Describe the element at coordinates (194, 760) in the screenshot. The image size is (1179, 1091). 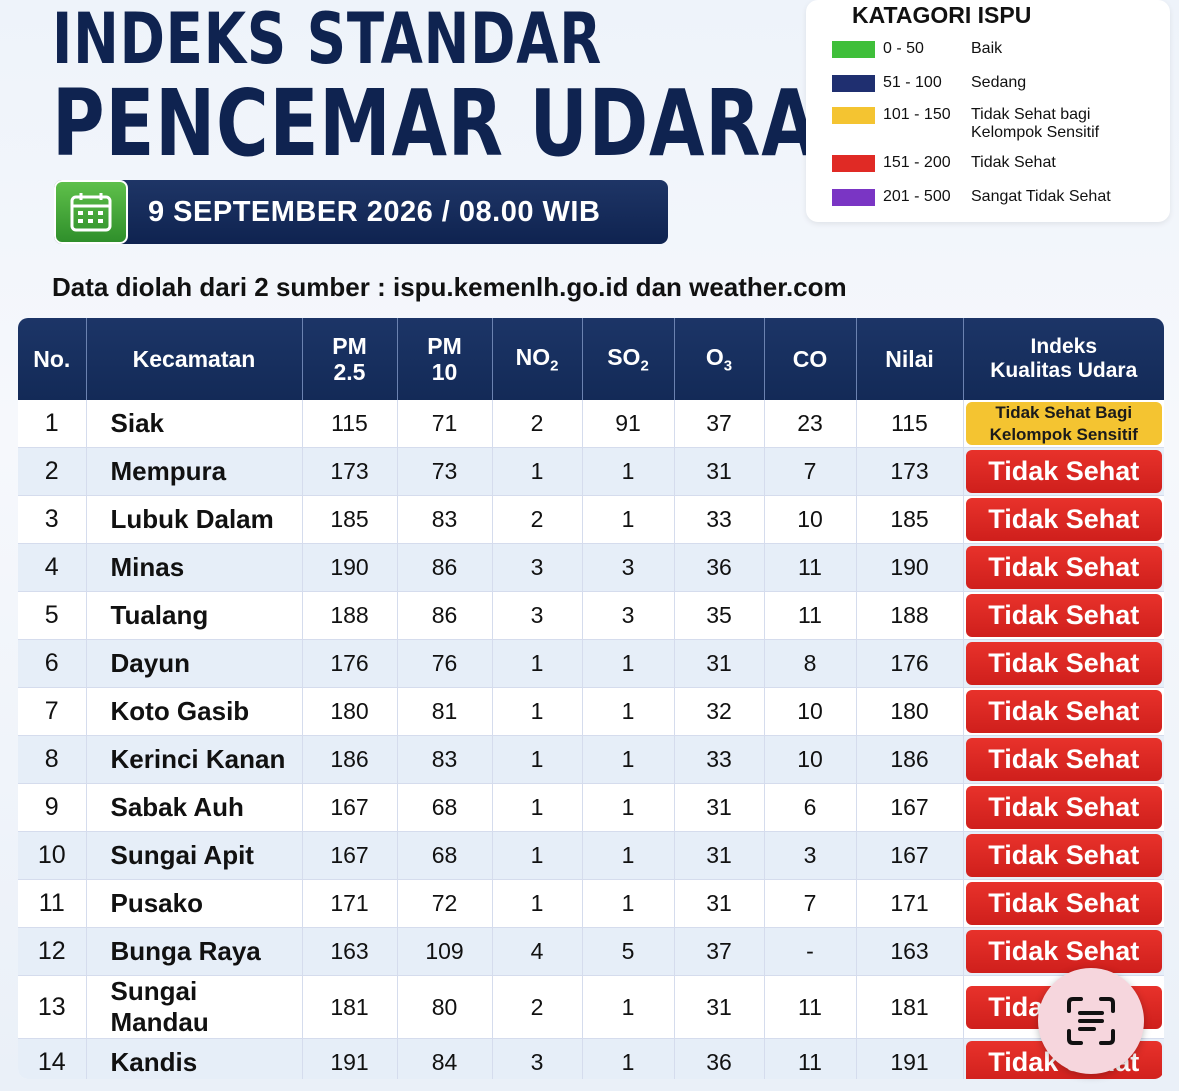
I see `row-kecamatan: Kerinci Kanan` at that location.